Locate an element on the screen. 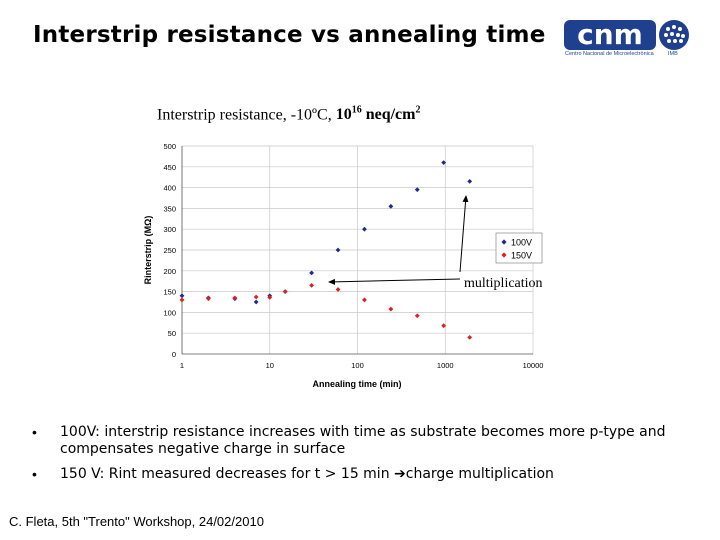  x-tick-label: 1000 is located at coordinates (445, 365).